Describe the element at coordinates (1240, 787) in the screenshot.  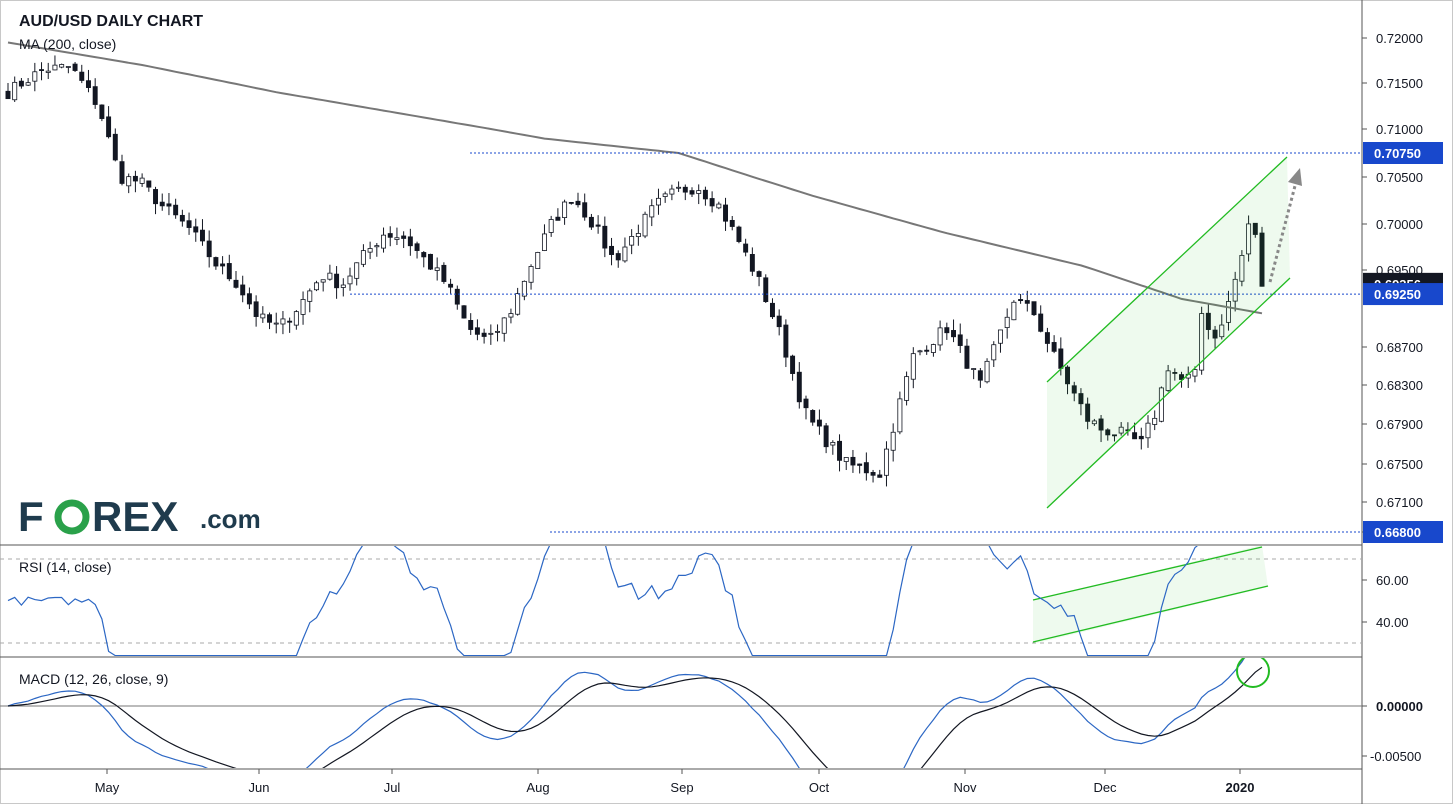
I see `time-tick-label: 2020` at that location.